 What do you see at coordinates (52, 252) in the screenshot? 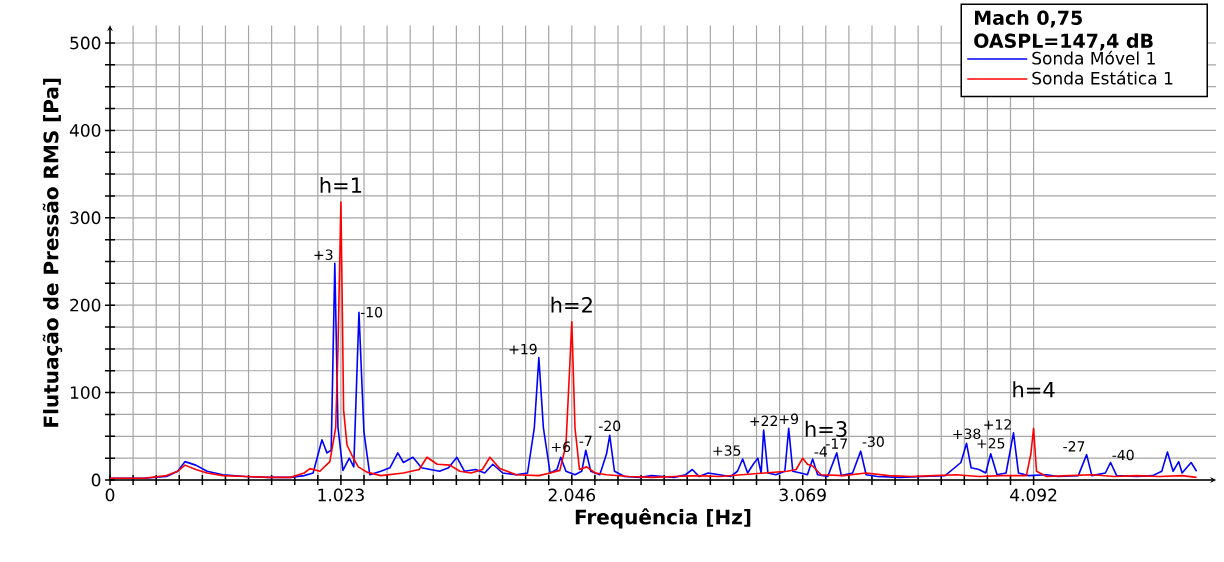
I see `y-axis-title: Flutuação de Pressão RMS [Pa]` at bounding box center [52, 252].